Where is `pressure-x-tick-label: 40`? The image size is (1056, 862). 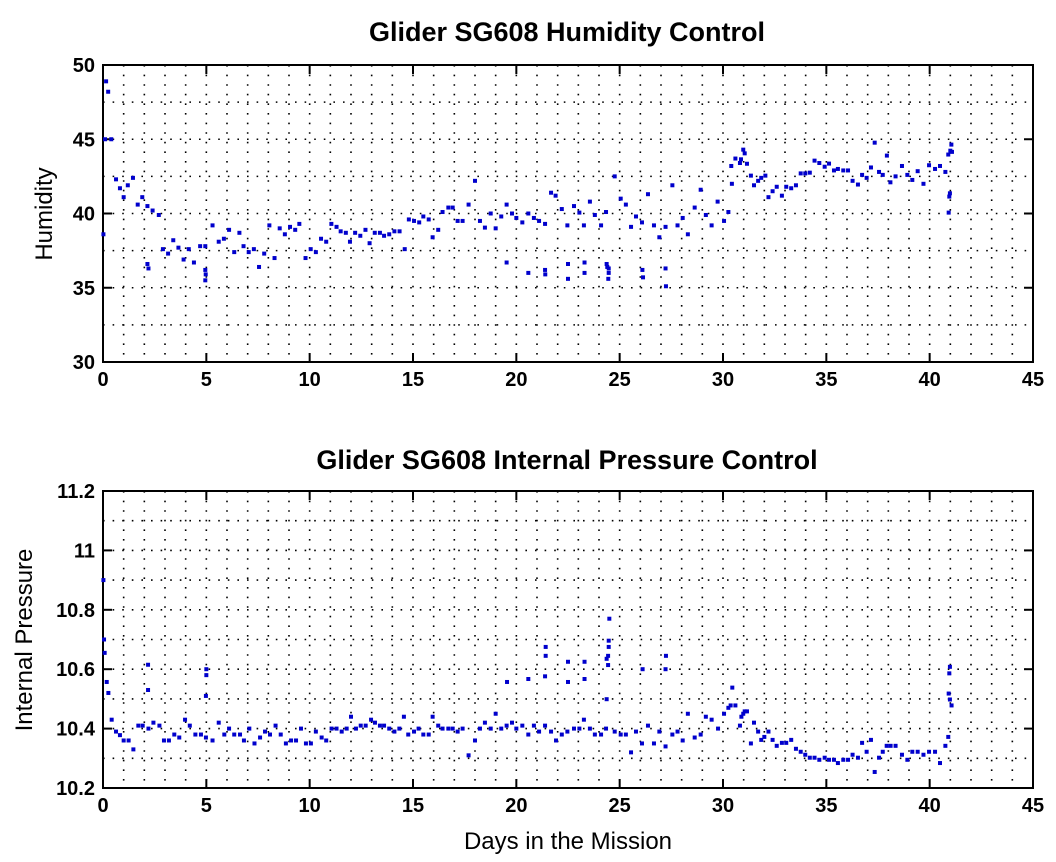 pressure-x-tick-label: 40 is located at coordinates (930, 806).